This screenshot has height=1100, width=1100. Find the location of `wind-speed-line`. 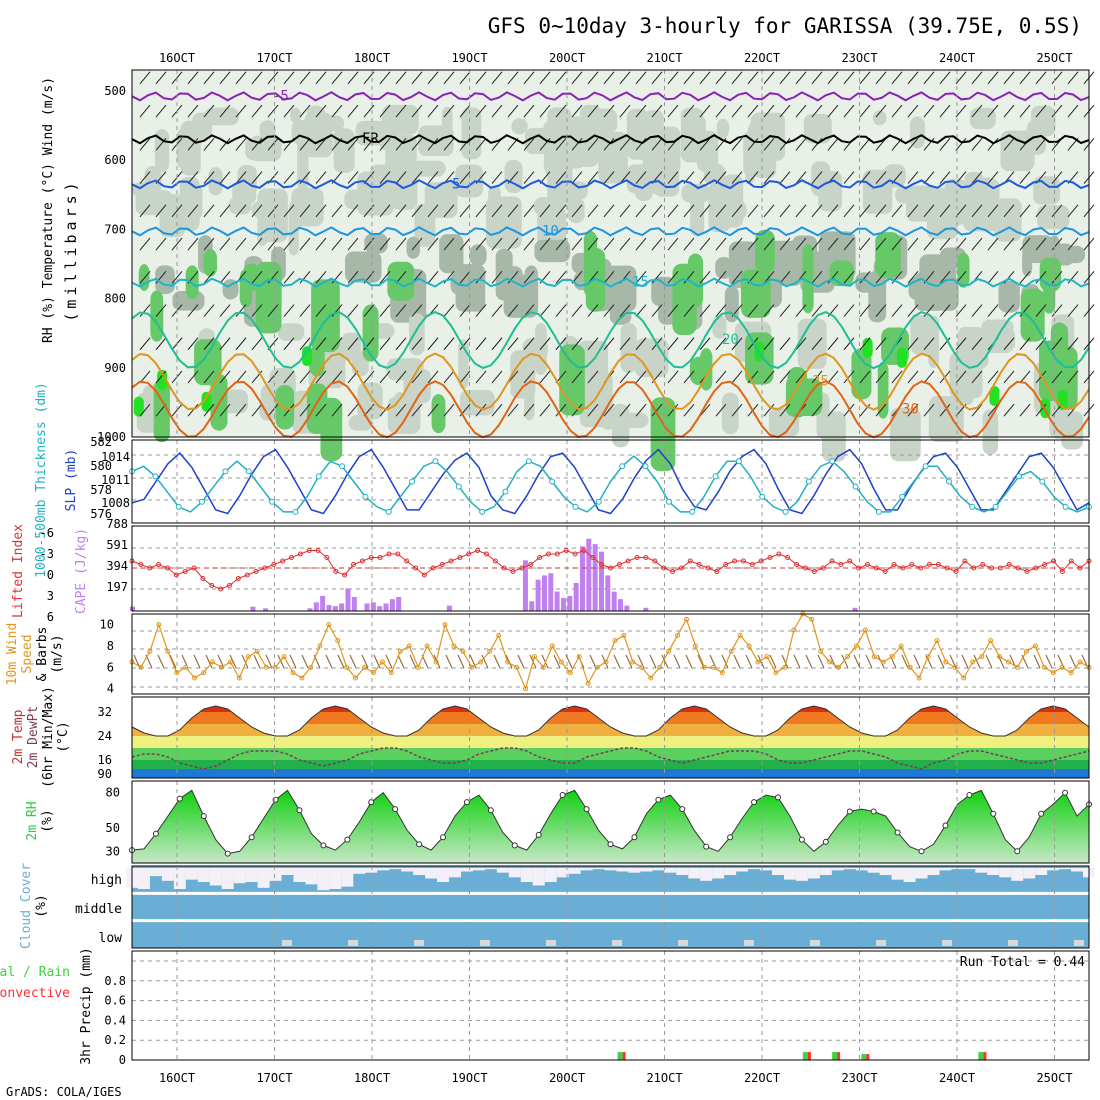

wind-speed-line is located at coordinates (610, 652).